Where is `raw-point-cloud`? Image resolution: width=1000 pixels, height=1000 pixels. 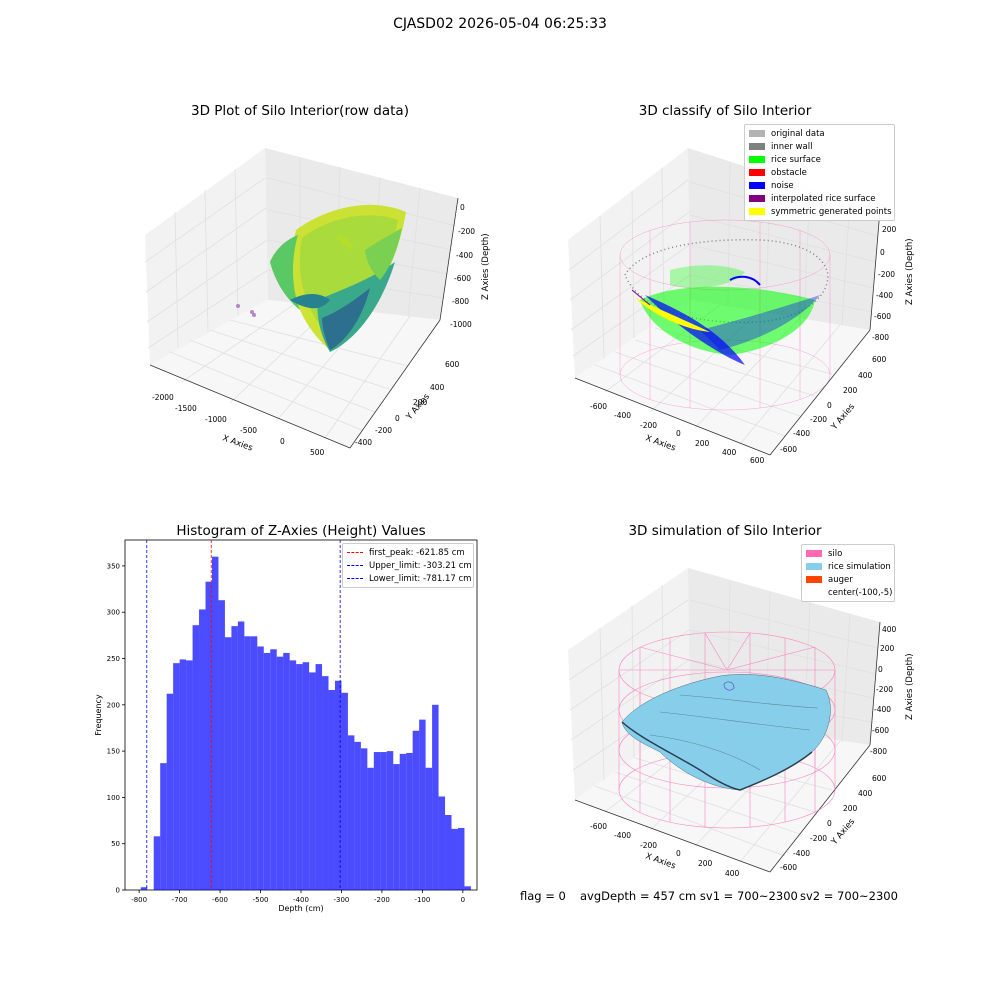 raw-point-cloud is located at coordinates (321, 278).